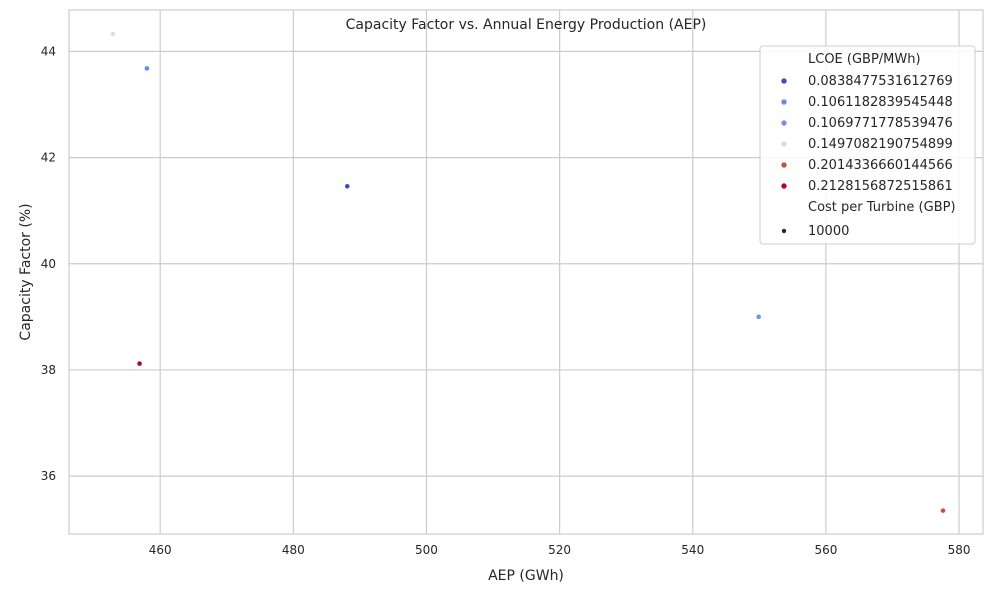 The image size is (1000, 604). What do you see at coordinates (48, 370) in the screenshot?
I see `y-tick-label: 38` at bounding box center [48, 370].